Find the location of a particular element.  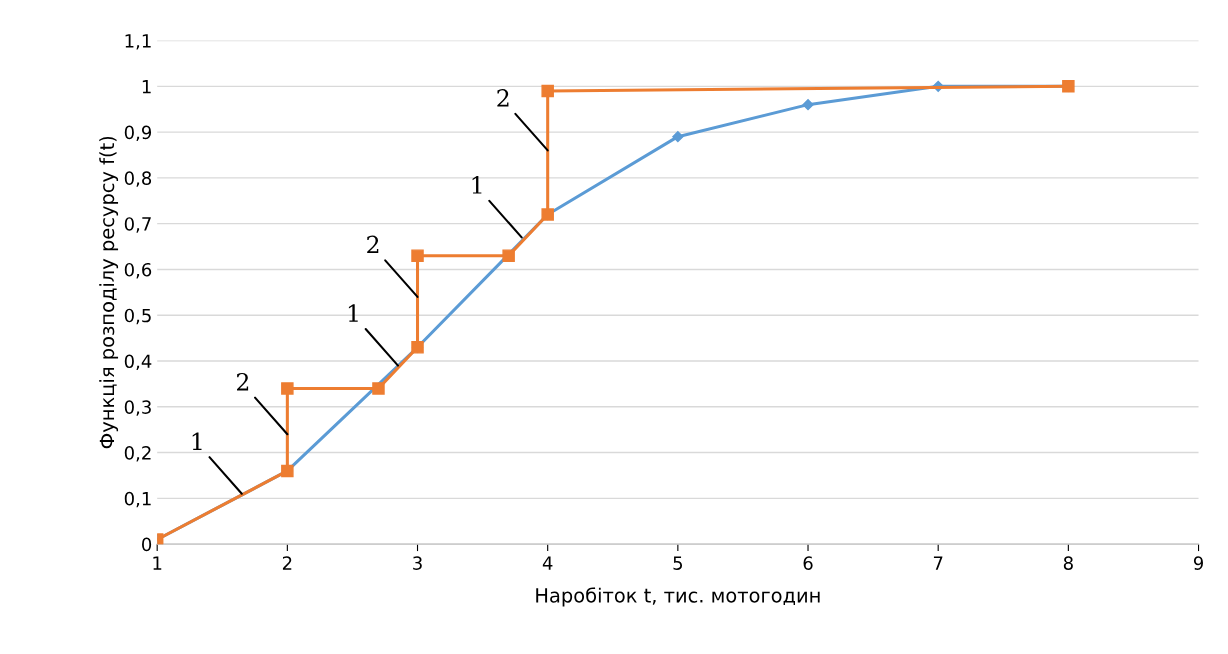

y-tick-label: 1 is located at coordinates (146, 87).